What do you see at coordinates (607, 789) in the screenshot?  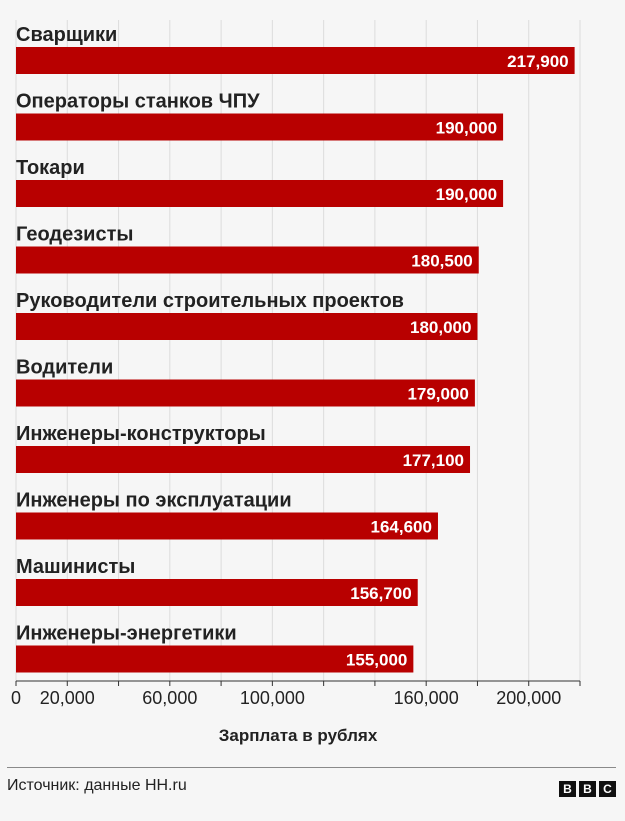 I see `logo-letter-c: C` at bounding box center [607, 789].